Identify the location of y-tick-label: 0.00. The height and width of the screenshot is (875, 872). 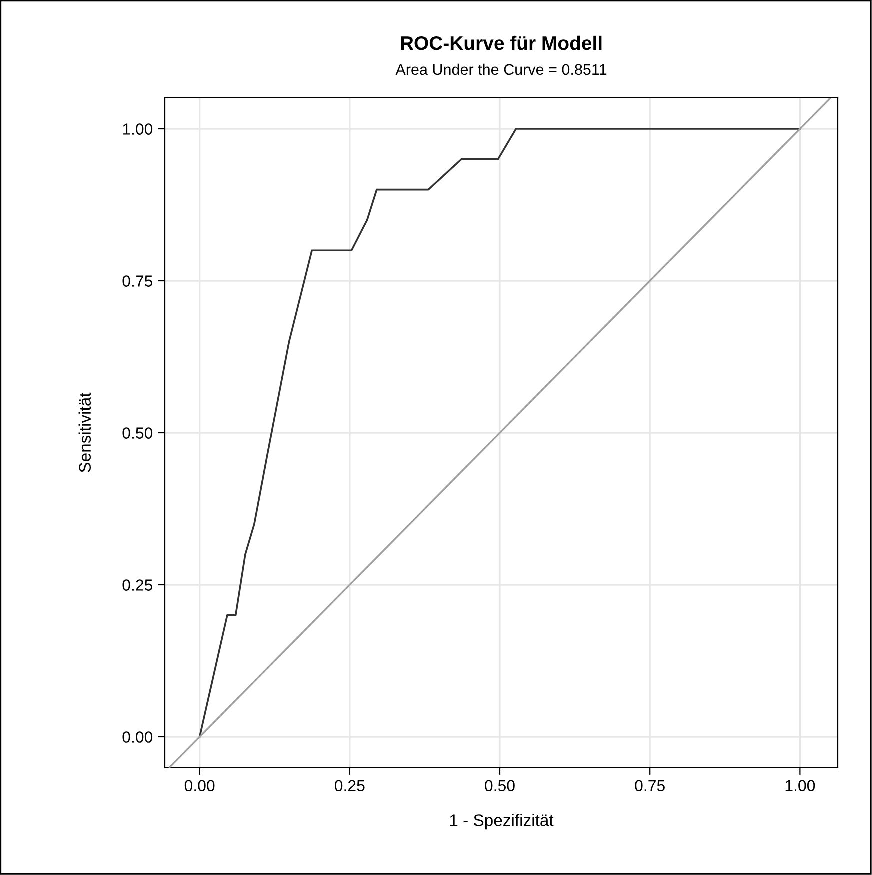
(137, 737).